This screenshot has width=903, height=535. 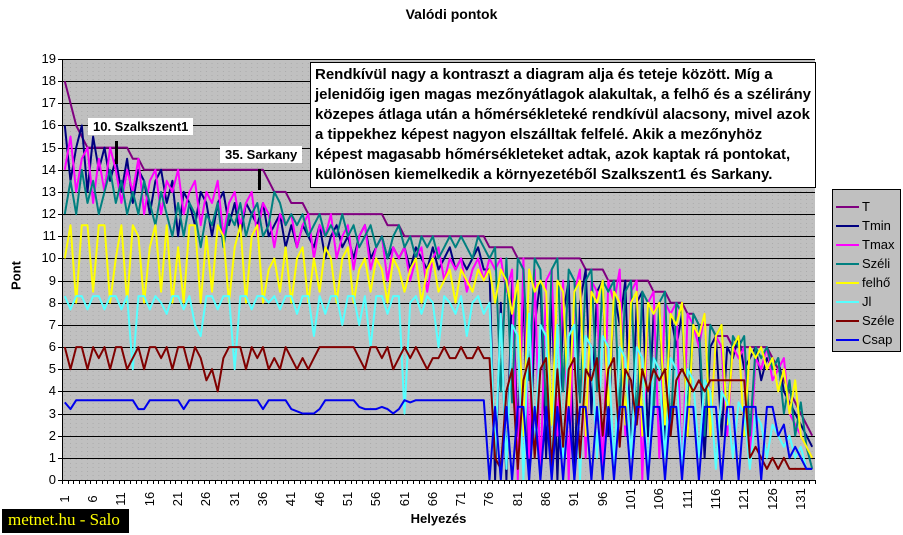 What do you see at coordinates (574, 499) in the screenshot?
I see `x-tick-label: 91` at bounding box center [574, 499].